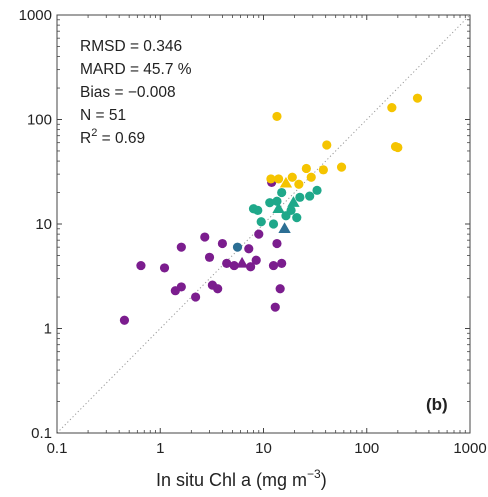 Image resolution: width=488 pixels, height=497 pixels. I want to click on x-axis-title: In situ Chl a (mg m−3), so click(241, 478).